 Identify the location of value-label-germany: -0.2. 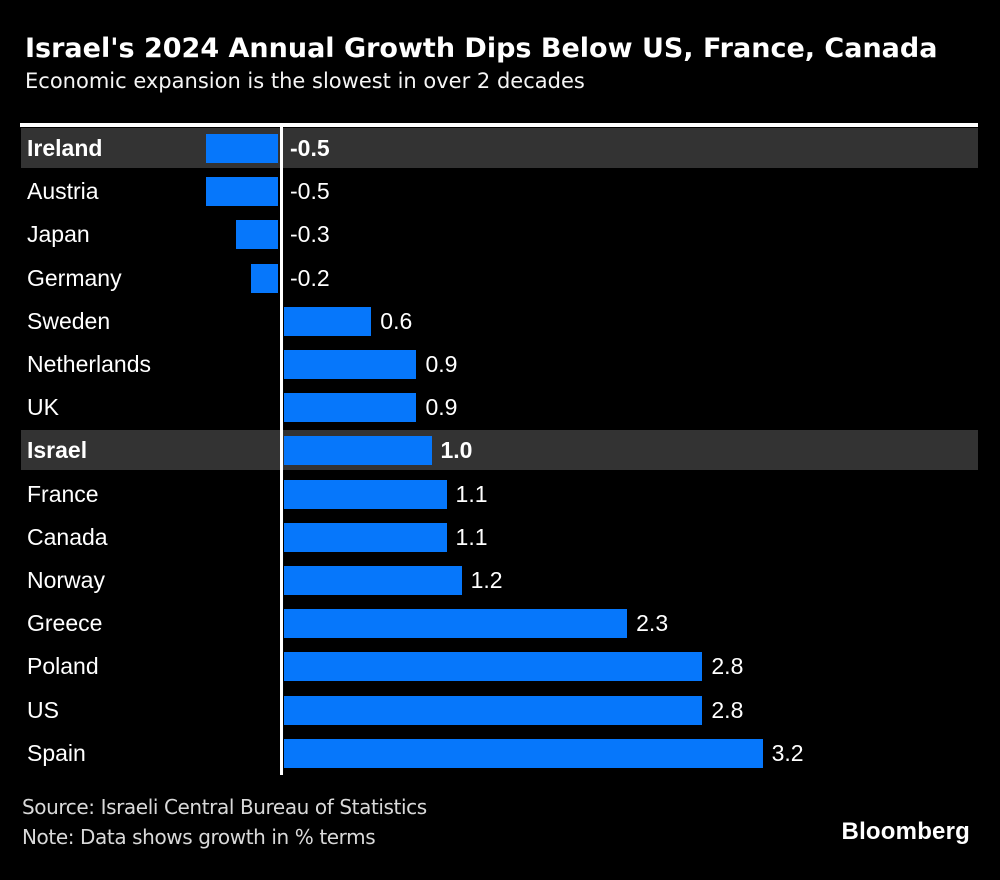
(310, 277).